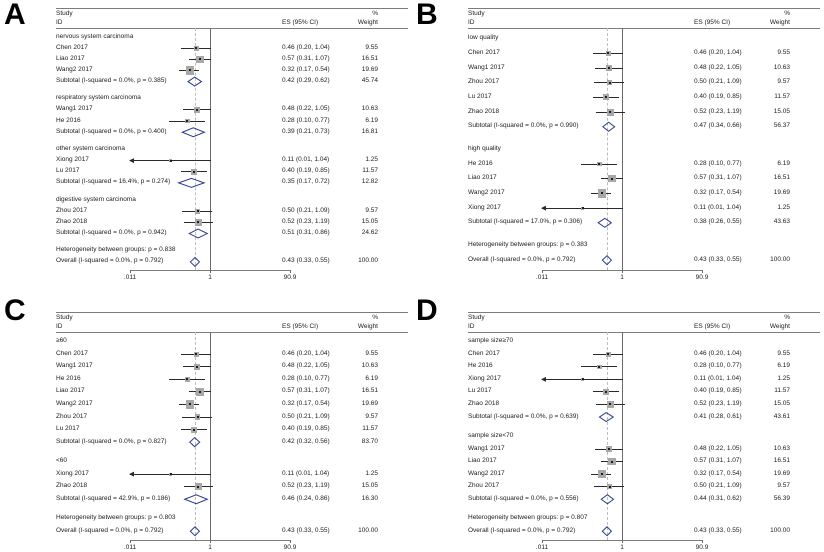 This screenshot has width=824, height=552. What do you see at coordinates (116, 250) in the screenshot?
I see `heterogeneity-note: Heterogeneity between groups: p = 0.838` at bounding box center [116, 250].